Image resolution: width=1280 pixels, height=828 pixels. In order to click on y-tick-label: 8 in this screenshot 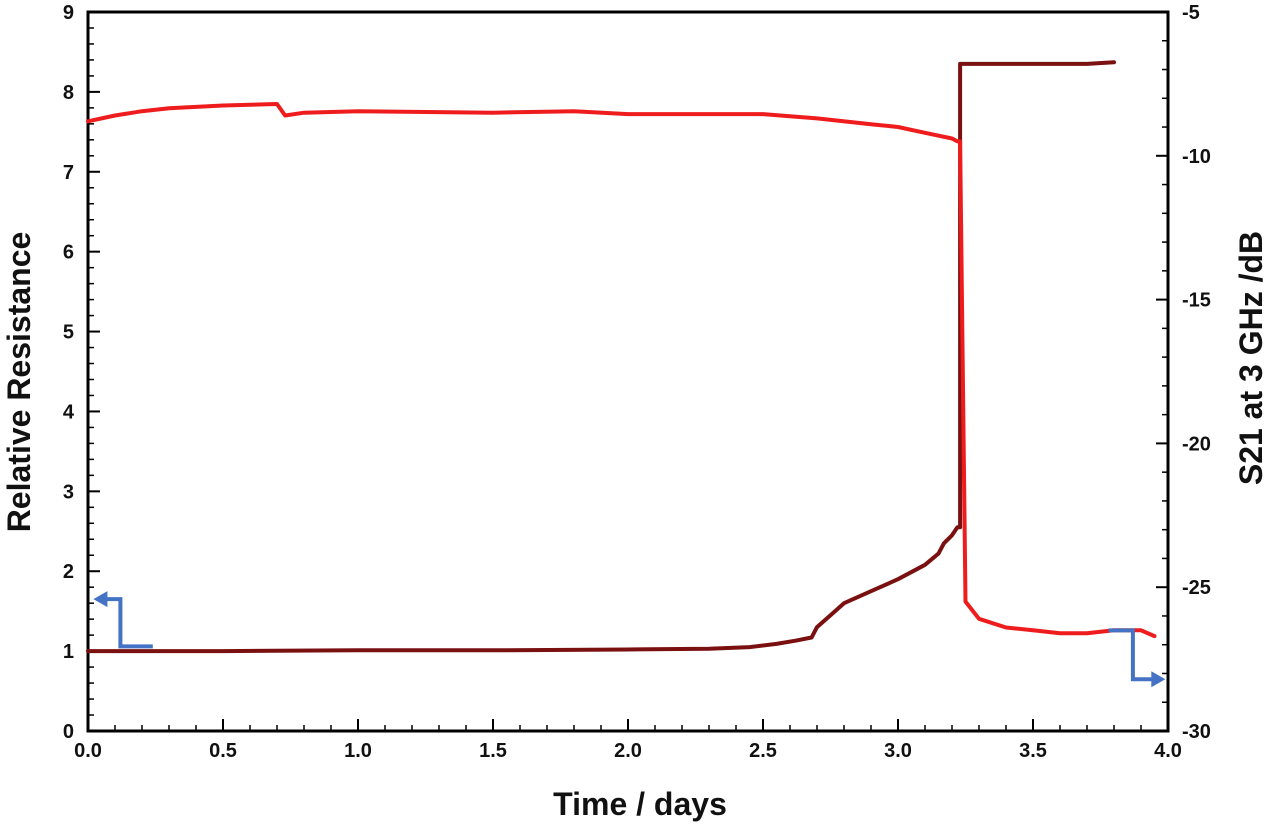, I will do `click(68, 93)`.